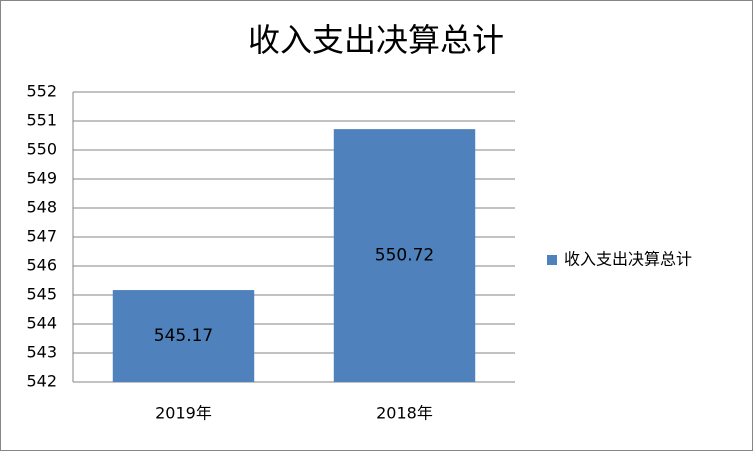  I want to click on y-tick-label: 542, so click(41, 381).